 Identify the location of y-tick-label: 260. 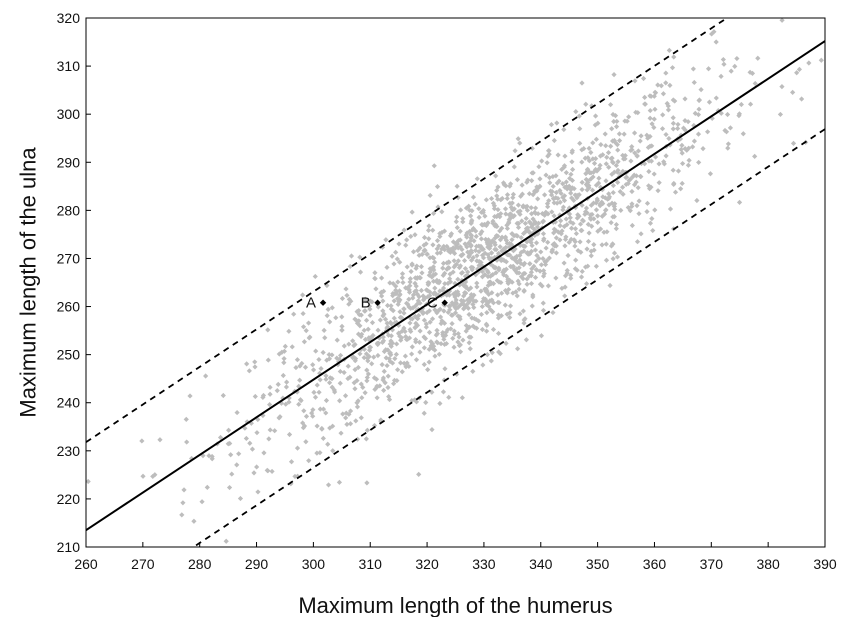
(69, 307).